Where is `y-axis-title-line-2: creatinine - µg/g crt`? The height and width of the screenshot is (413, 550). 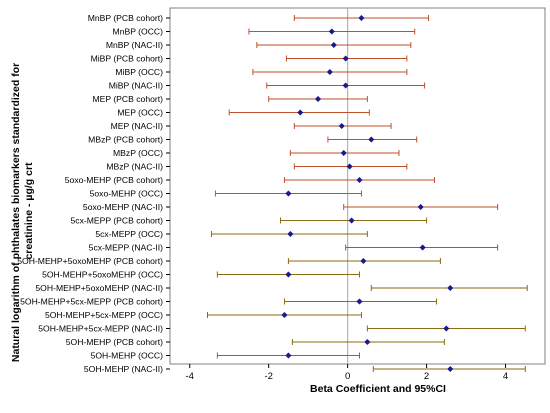
y-axis-title-line-2: creatinine - µg/g crt is located at coordinates (29, 211).